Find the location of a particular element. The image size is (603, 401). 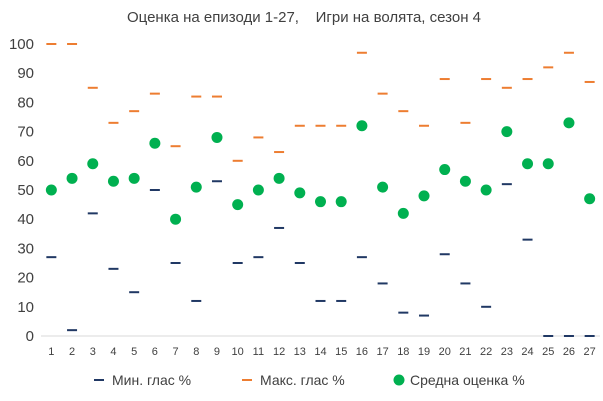

x-tick-label: 13 is located at coordinates (300, 352).